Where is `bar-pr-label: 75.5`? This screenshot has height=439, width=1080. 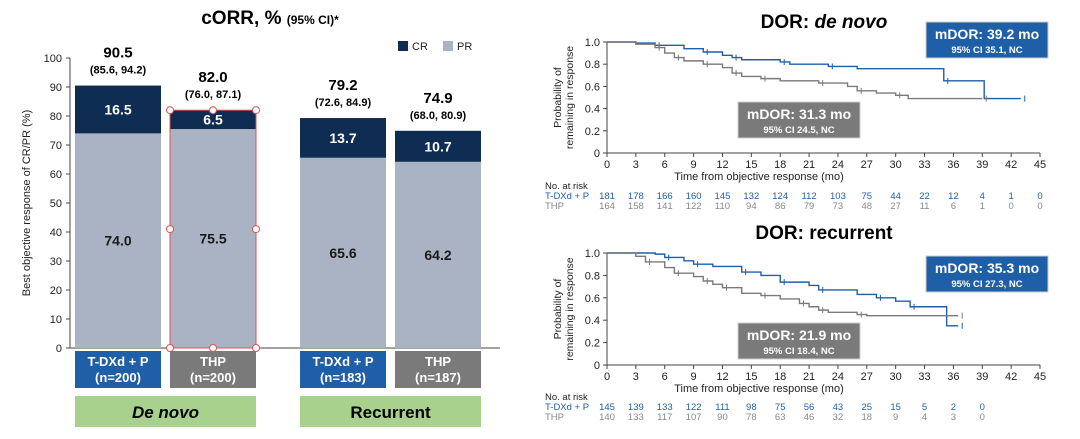 bar-pr-label: 75.5 is located at coordinates (212, 239).